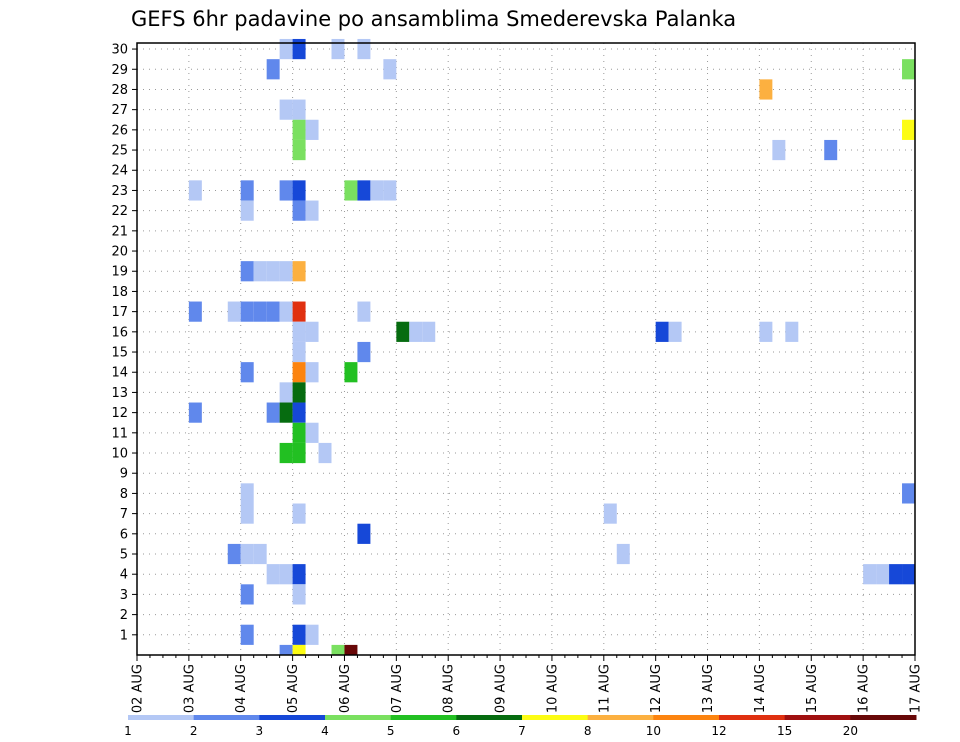 The image size is (960, 742). I want to click on x-tick-label: 08 AUG, so click(449, 688).